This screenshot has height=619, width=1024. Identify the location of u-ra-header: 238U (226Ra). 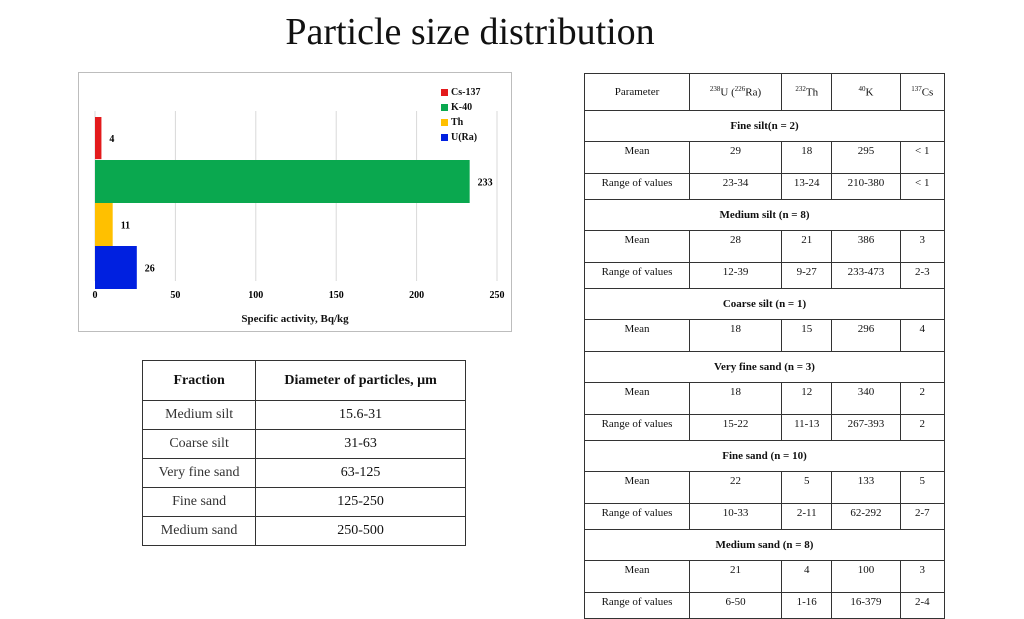
(735, 92).